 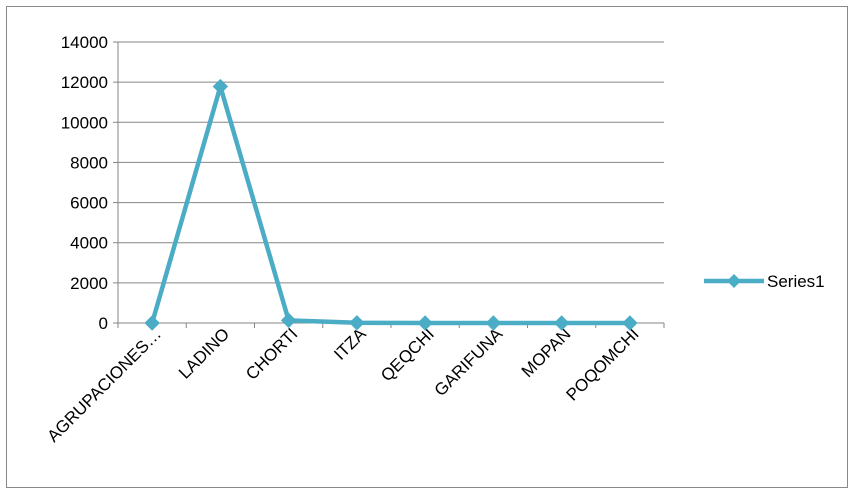 I want to click on y-axis-tick-labels: 0 2000 4000 6000 8000 10000 12000 14000, so click(x=84, y=183).